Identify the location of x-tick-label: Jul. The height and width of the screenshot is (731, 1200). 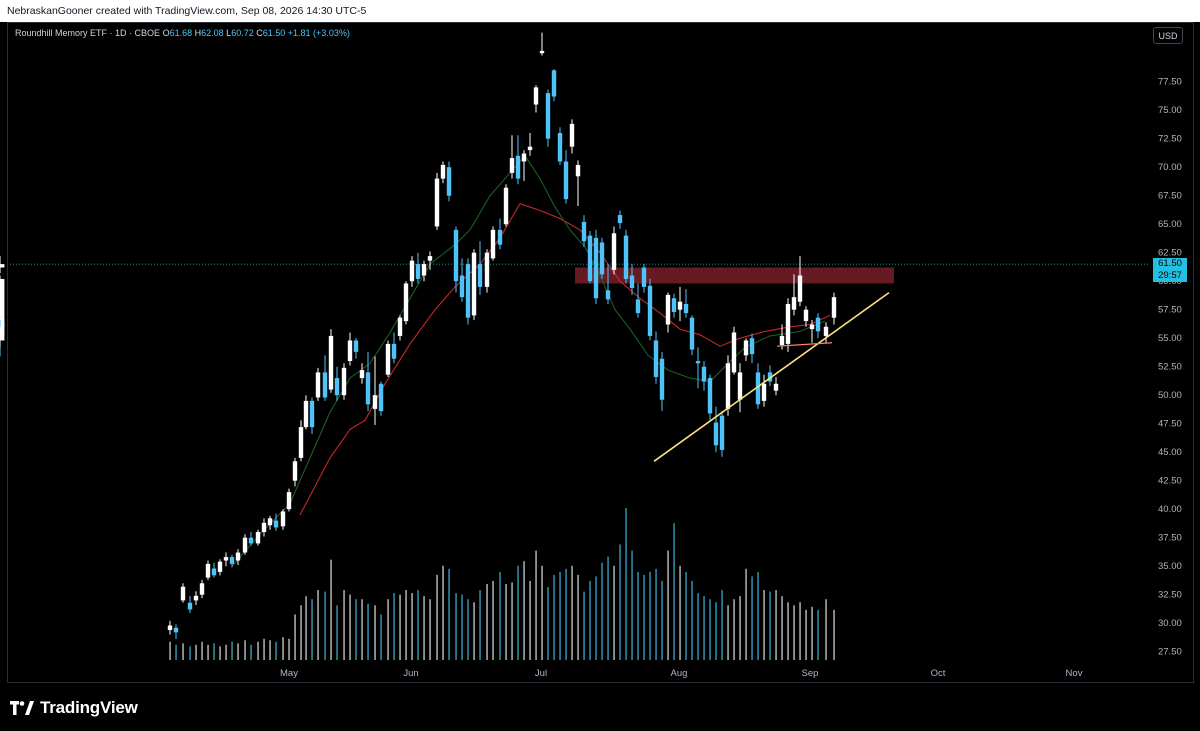
(541, 673).